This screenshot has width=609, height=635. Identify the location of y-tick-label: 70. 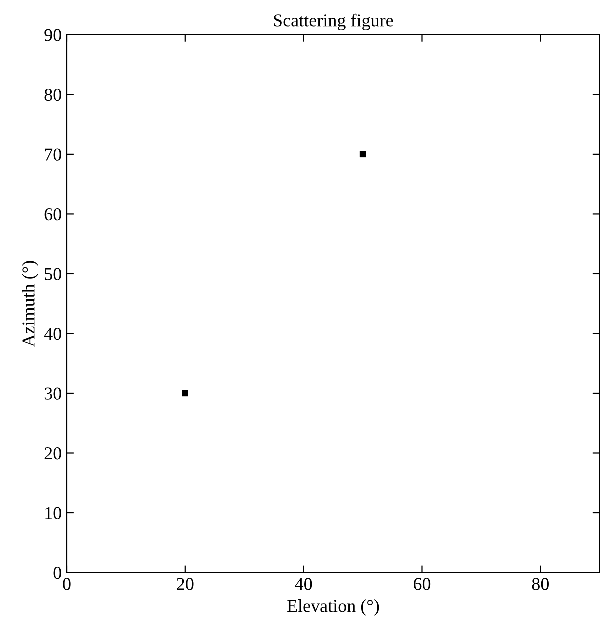
(53, 154).